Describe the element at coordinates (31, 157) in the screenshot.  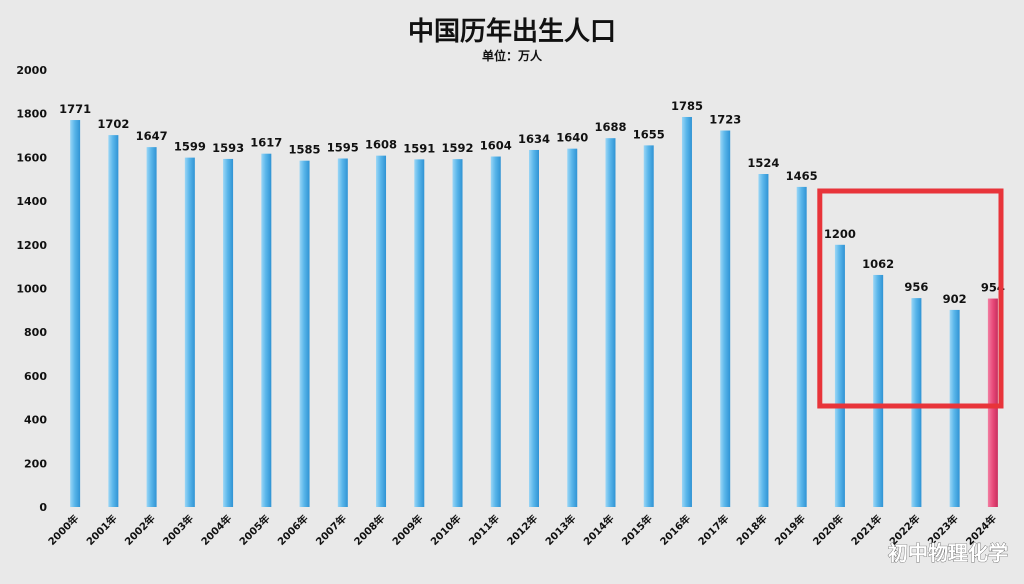
I see `y-tick-label: 1600` at that location.